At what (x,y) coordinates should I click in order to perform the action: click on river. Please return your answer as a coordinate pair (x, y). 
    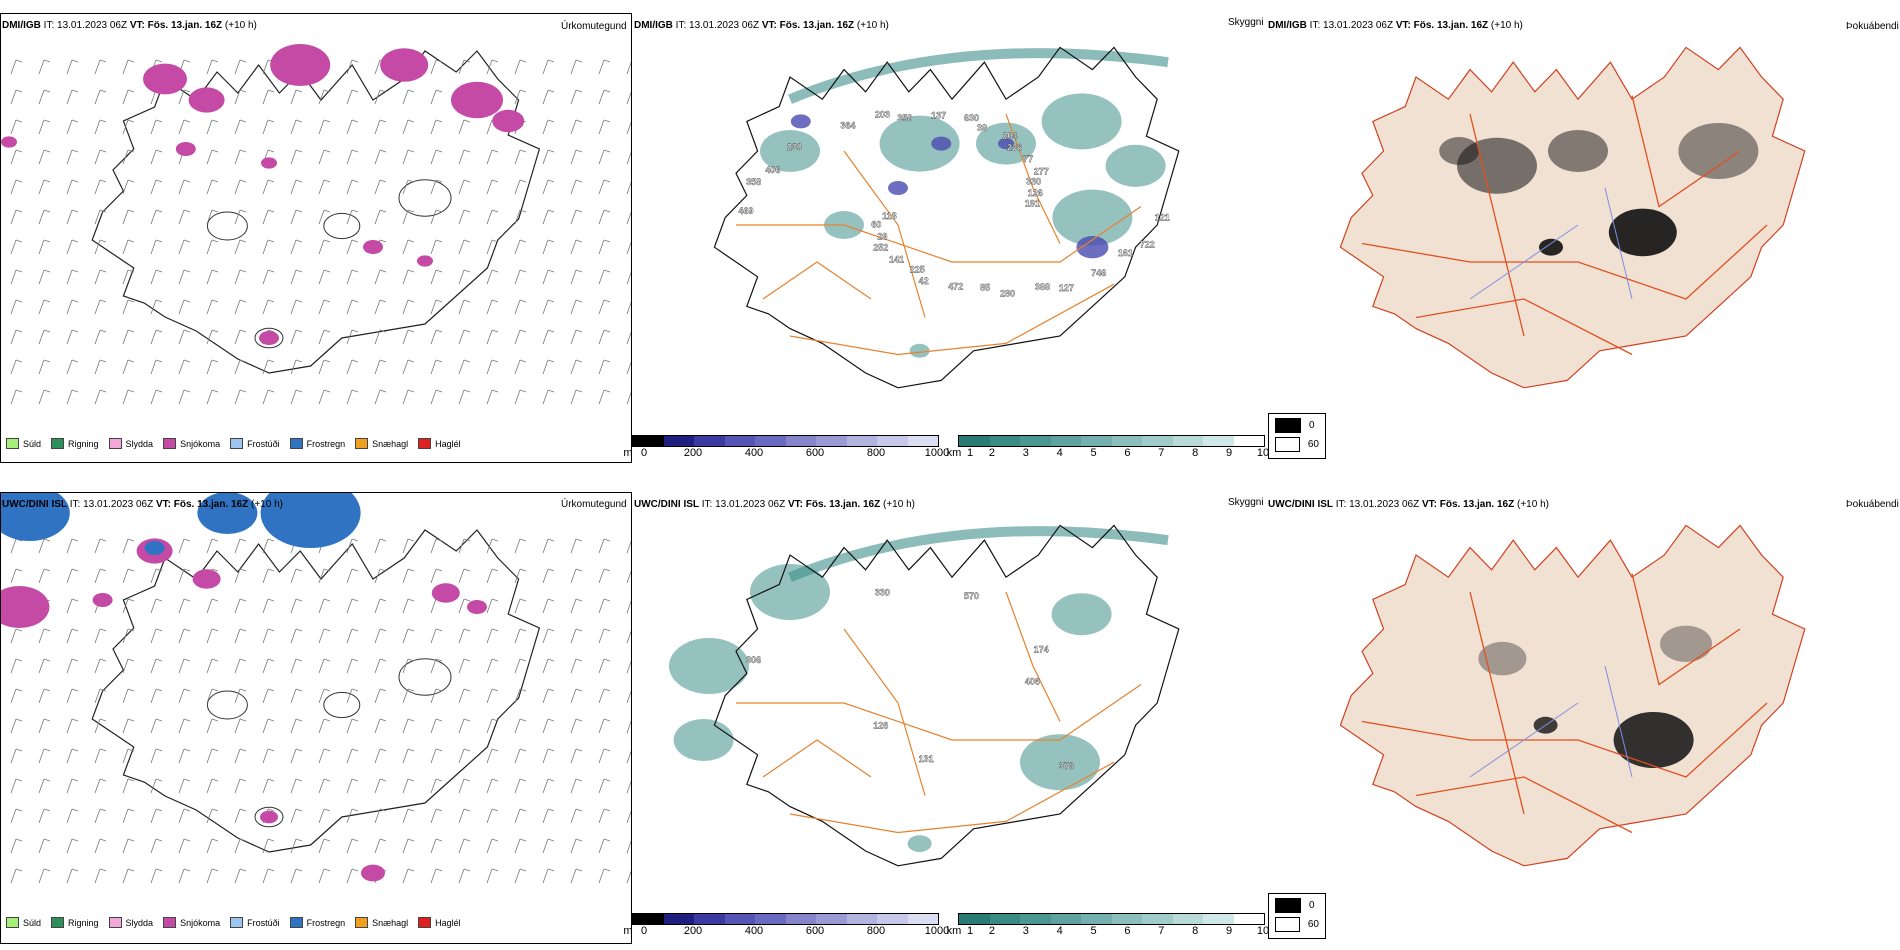
    Looking at the image, I should click on (1524, 740).